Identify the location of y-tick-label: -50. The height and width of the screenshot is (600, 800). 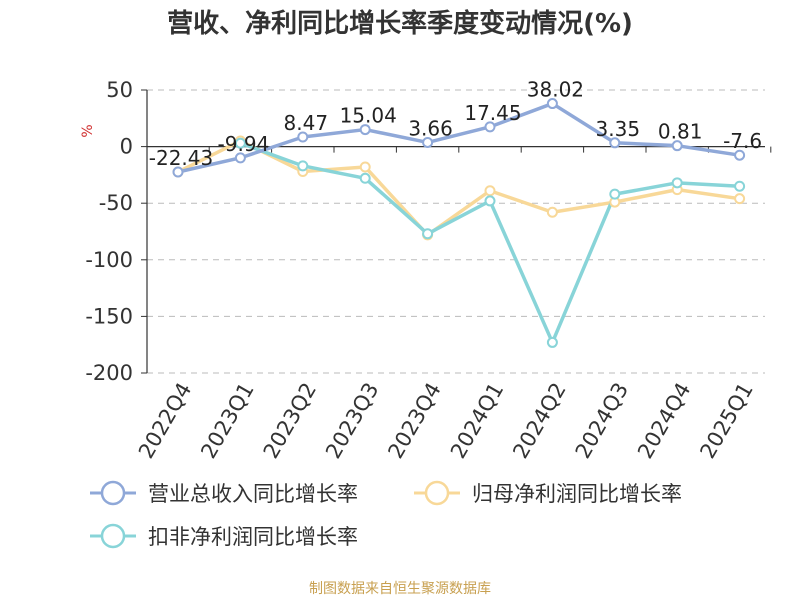
(116, 203).